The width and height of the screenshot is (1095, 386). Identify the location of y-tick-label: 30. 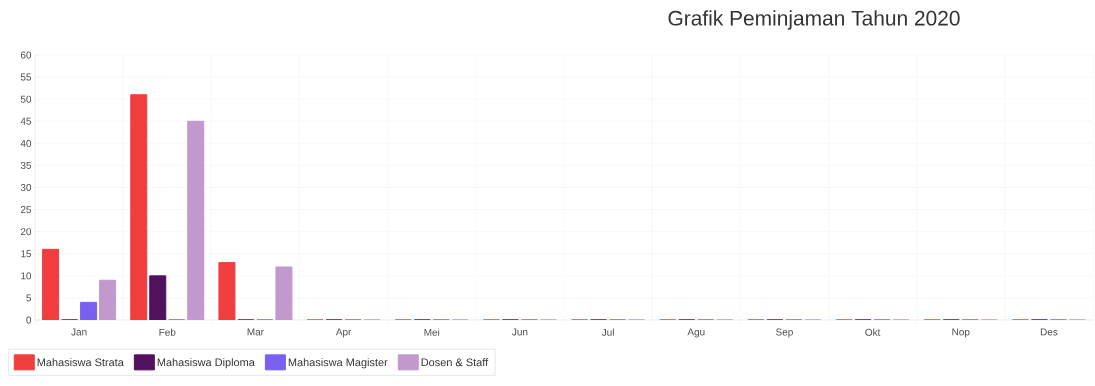
(26, 187).